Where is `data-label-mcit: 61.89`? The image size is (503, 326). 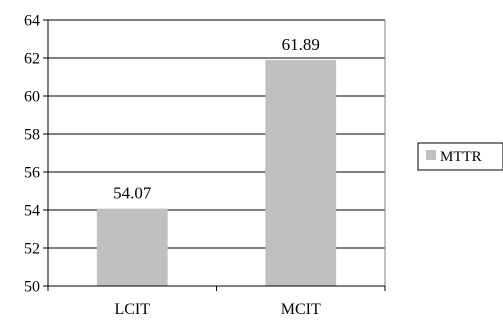 data-label-mcit: 61.89 is located at coordinates (301, 44).